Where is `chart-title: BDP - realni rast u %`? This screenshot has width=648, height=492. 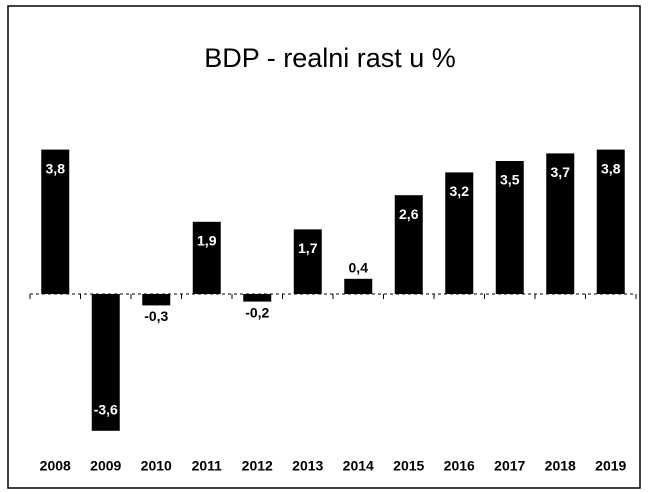
chart-title: BDP - realni rast u % is located at coordinates (330, 58).